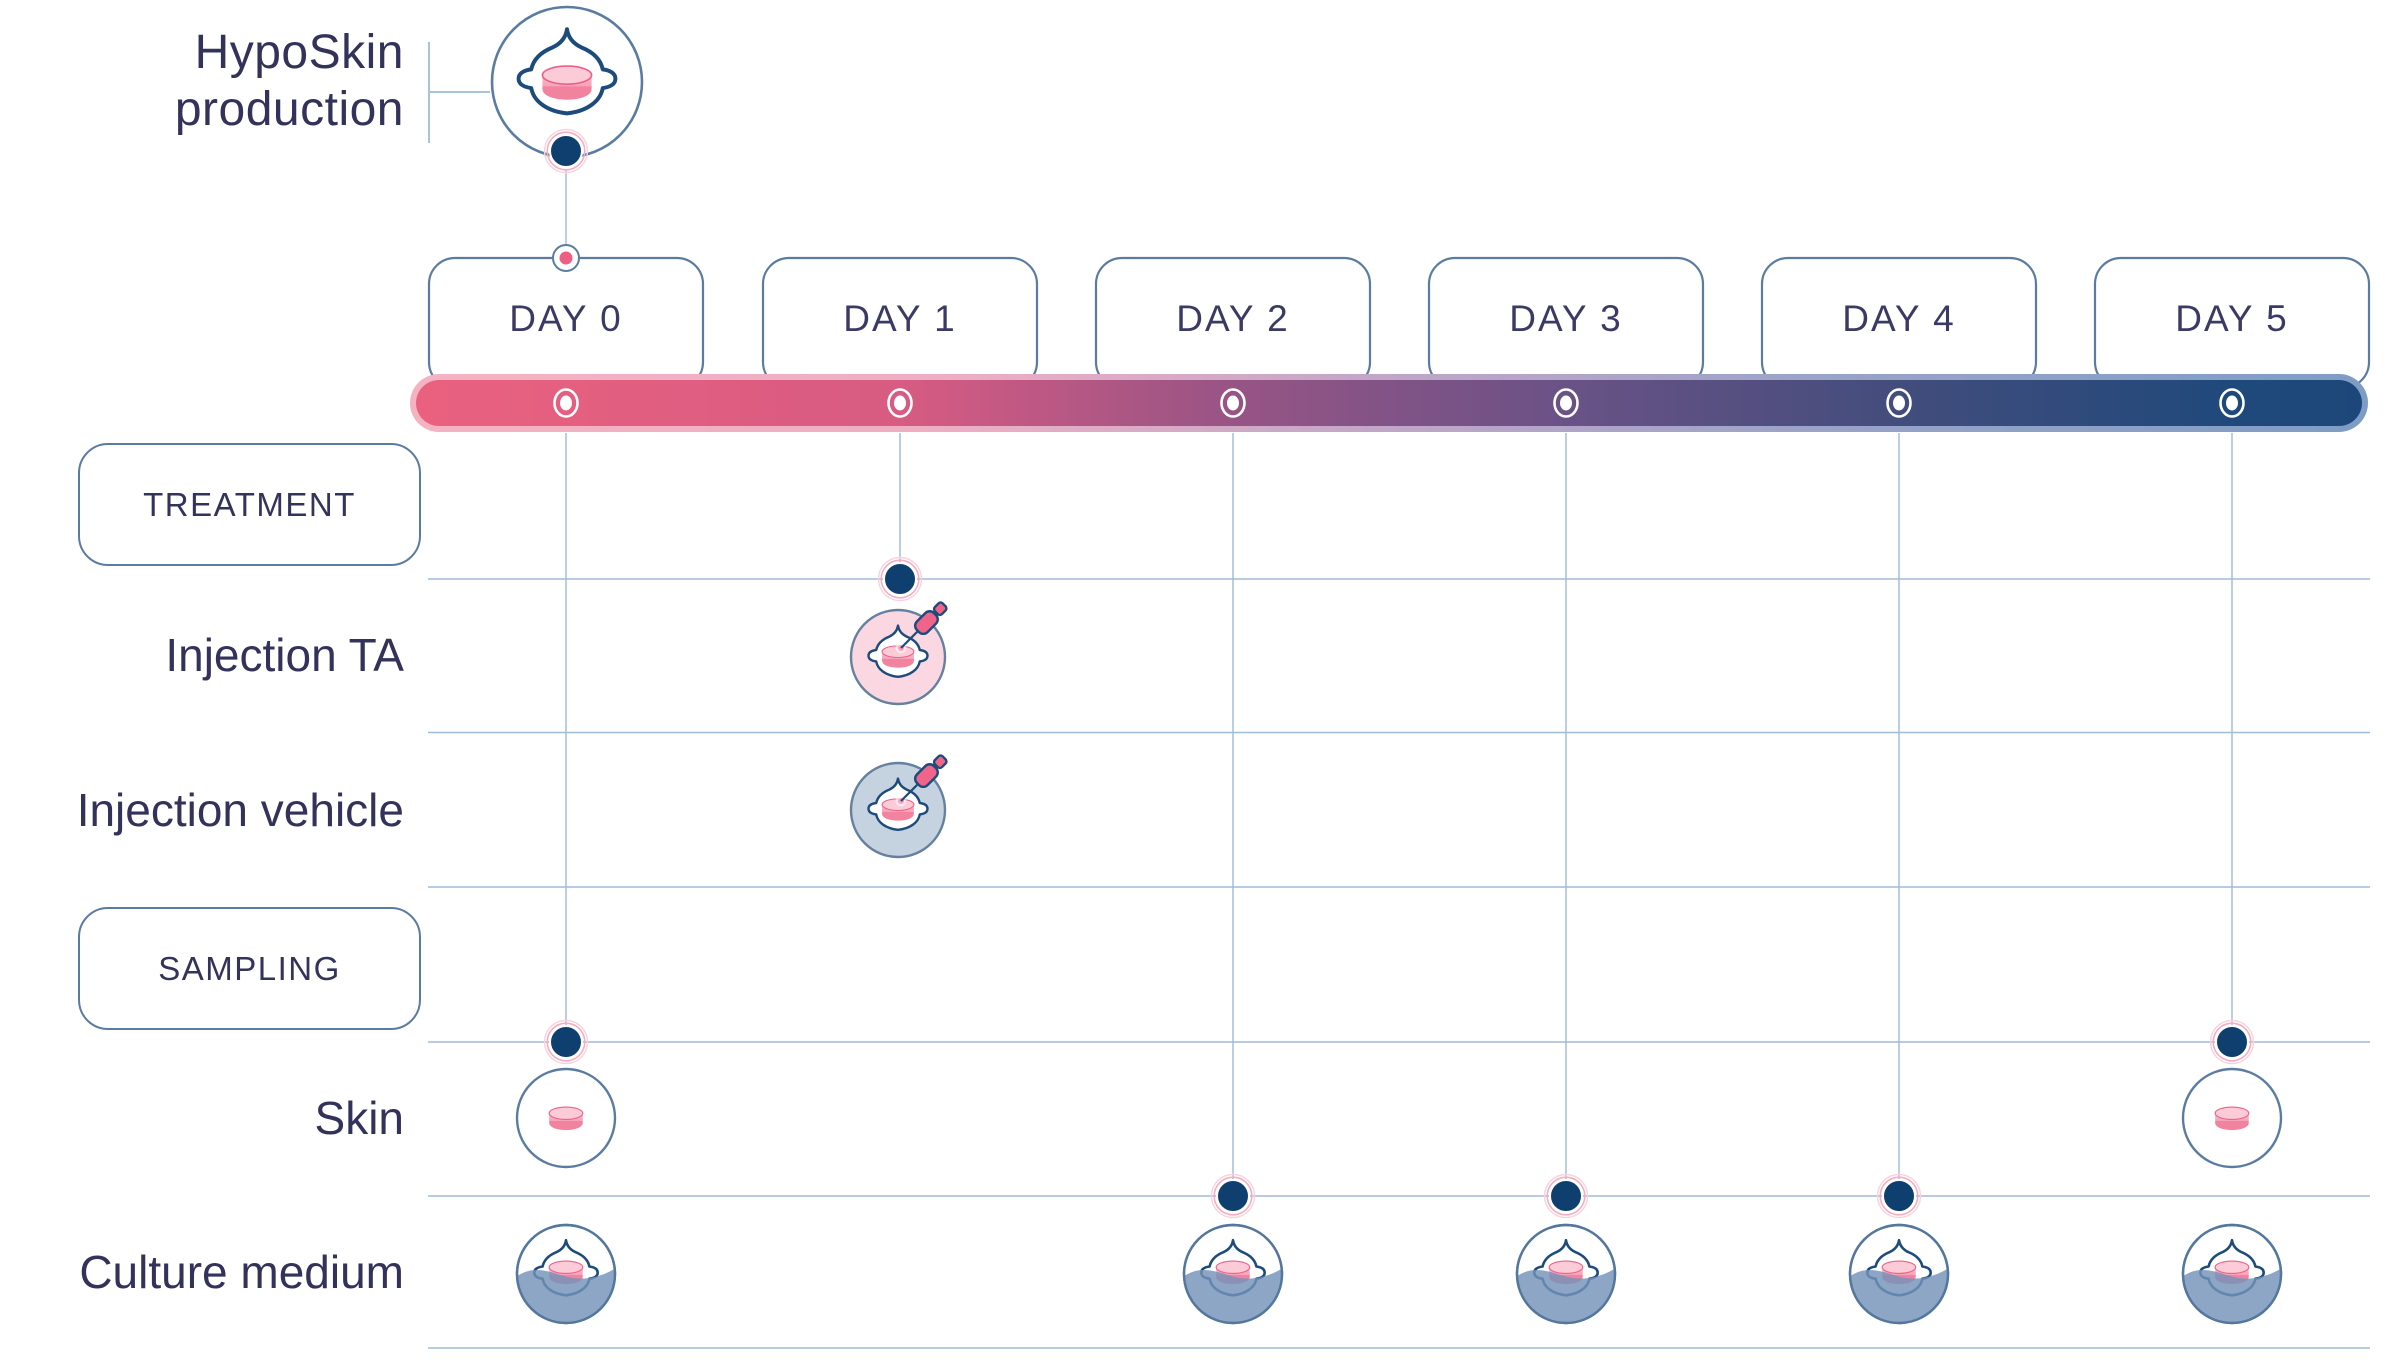 This screenshot has width=2400, height=1360. Describe the element at coordinates (359, 1118) in the screenshot. I see `row-label-skin: Skin` at that location.